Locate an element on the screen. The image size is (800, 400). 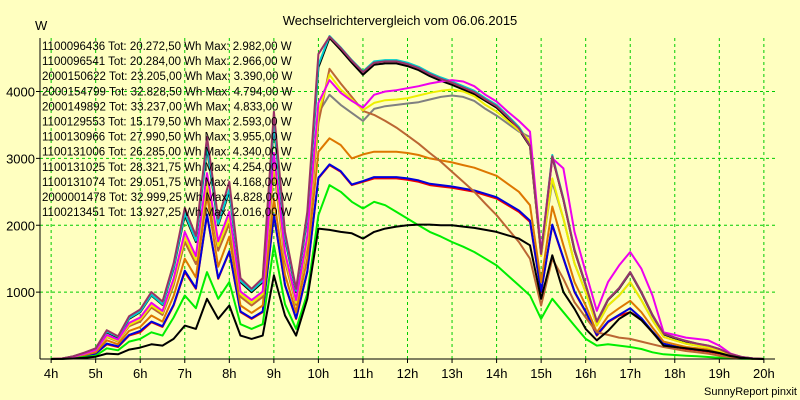
x-tick-label-5: 9h is located at coordinates (274, 373).